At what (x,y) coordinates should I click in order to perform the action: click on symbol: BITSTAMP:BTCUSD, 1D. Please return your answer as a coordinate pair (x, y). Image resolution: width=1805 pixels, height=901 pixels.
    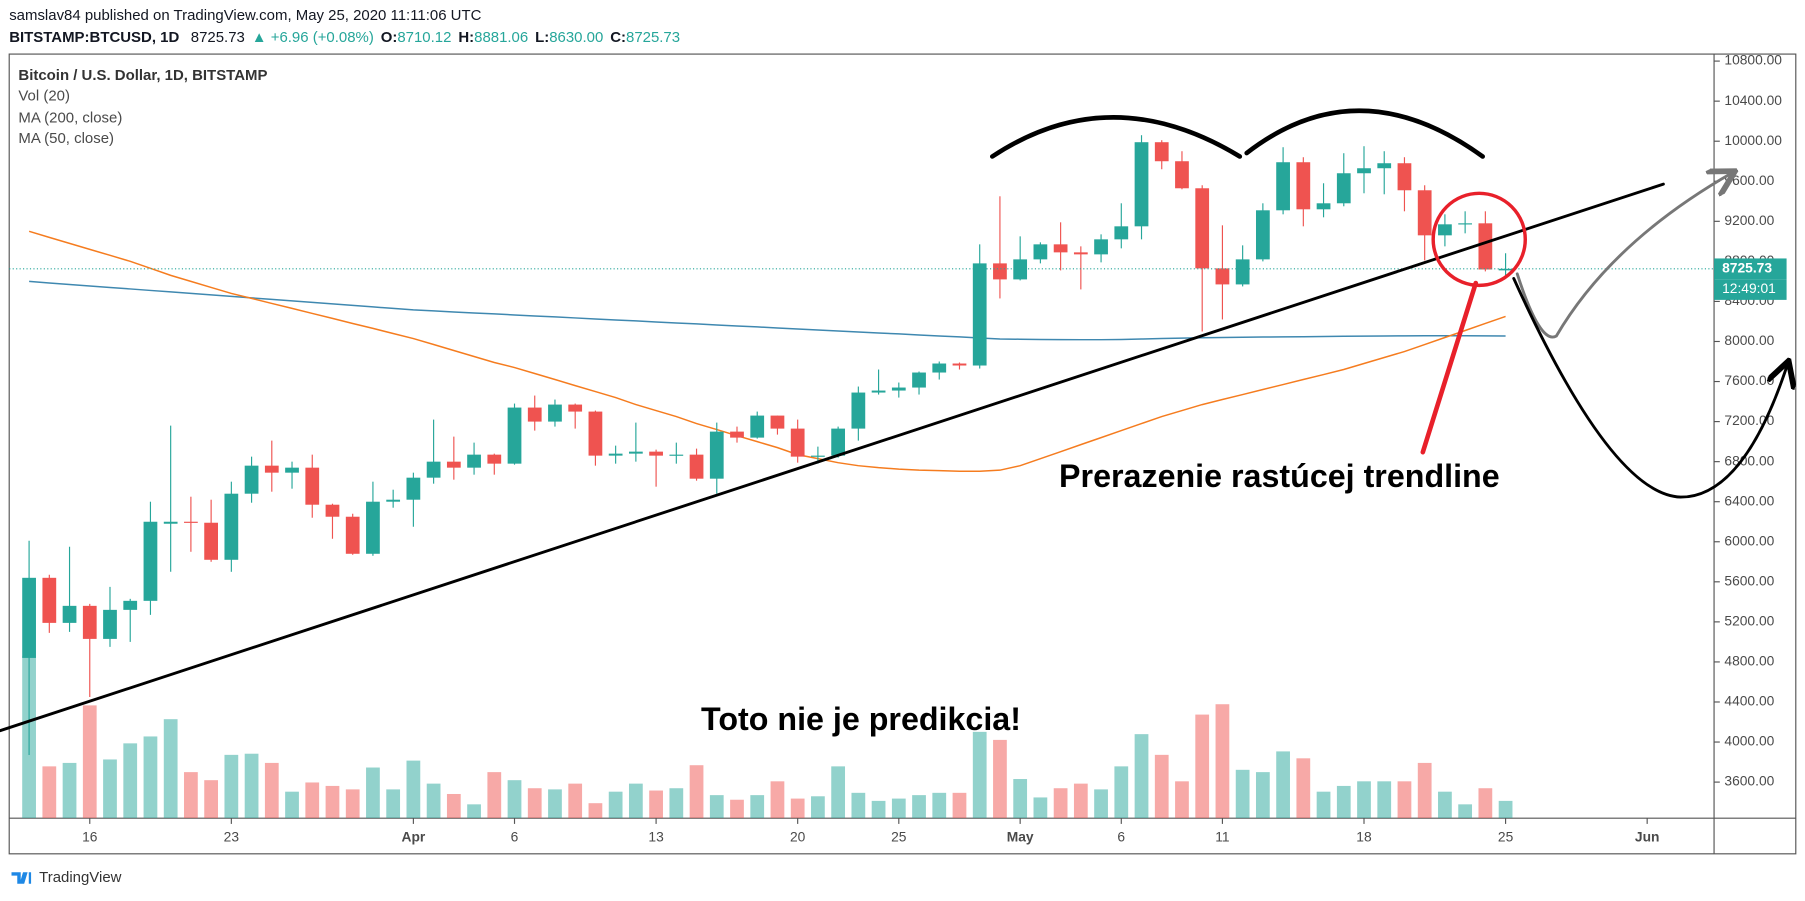
    Looking at the image, I should click on (94, 37).